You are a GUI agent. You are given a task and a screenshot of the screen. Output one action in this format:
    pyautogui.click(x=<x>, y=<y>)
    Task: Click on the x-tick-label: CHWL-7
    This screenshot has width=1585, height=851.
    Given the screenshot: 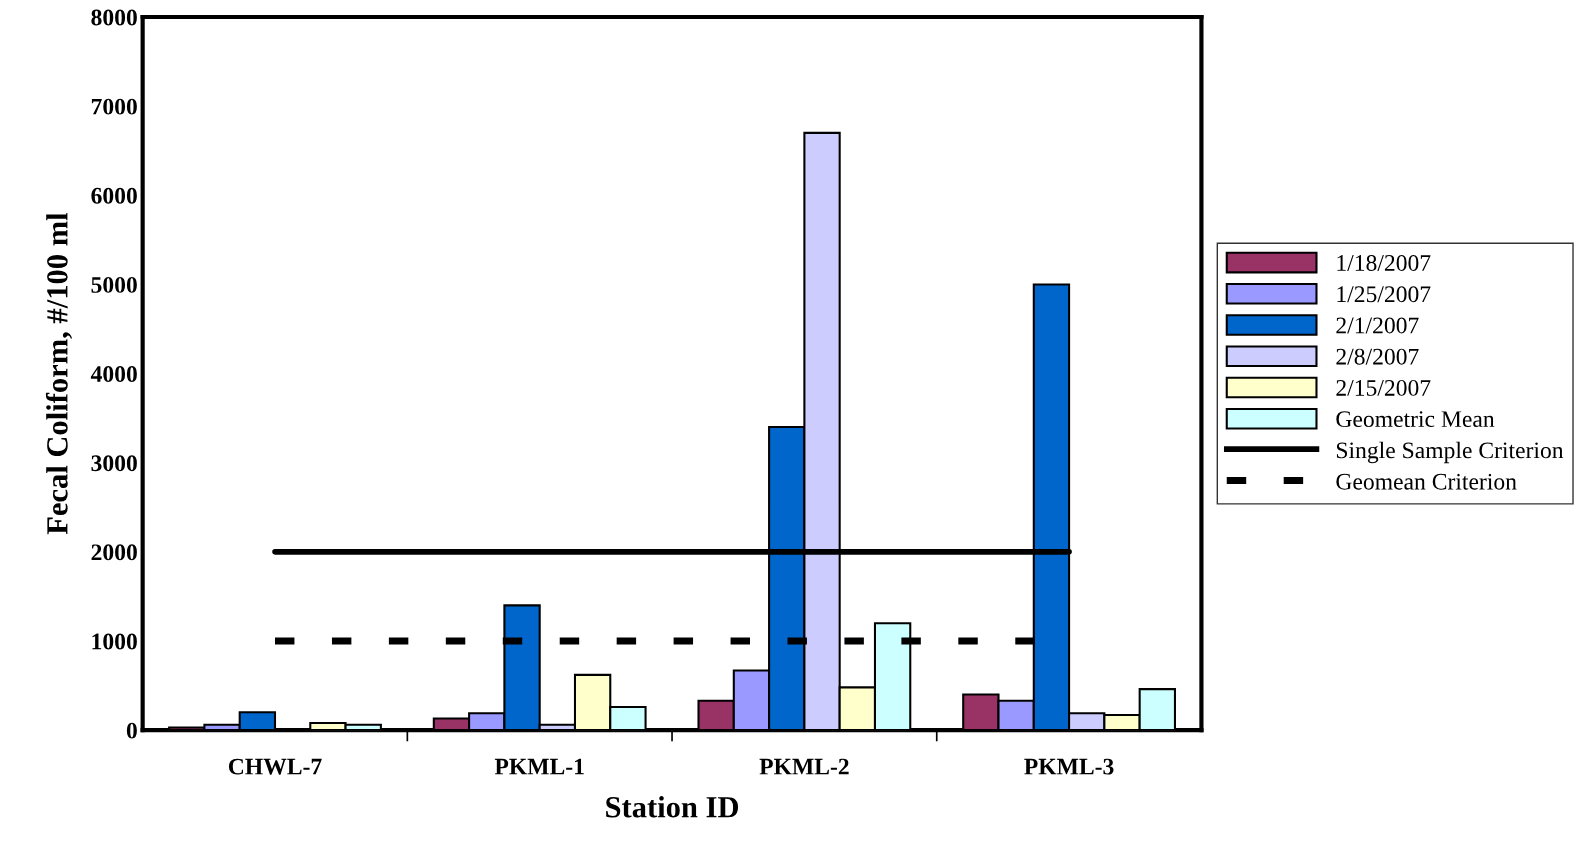 What is the action you would take?
    pyautogui.click(x=275, y=766)
    